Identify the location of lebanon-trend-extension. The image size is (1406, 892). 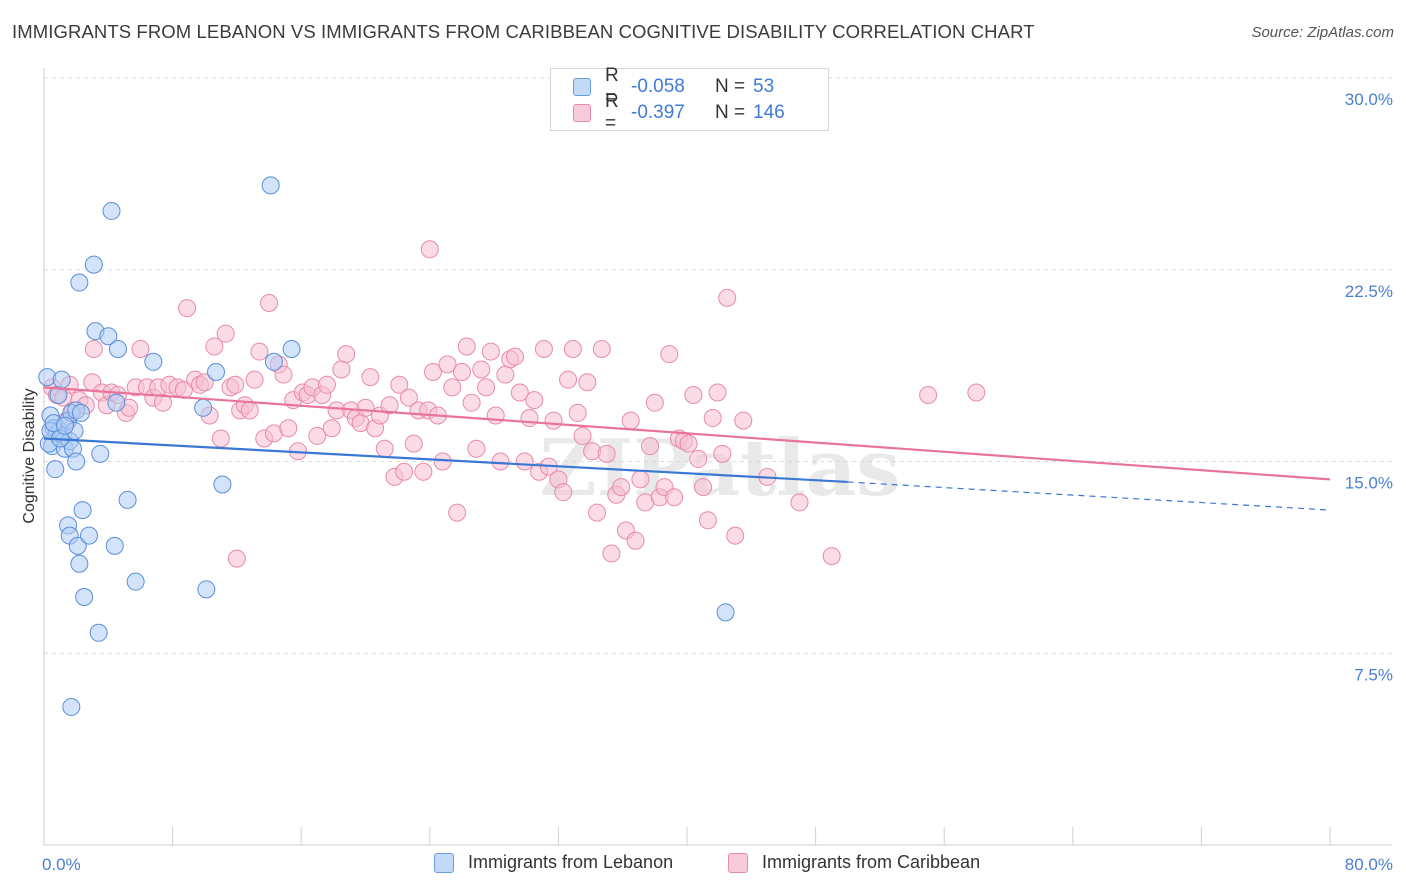
(1089, 496).